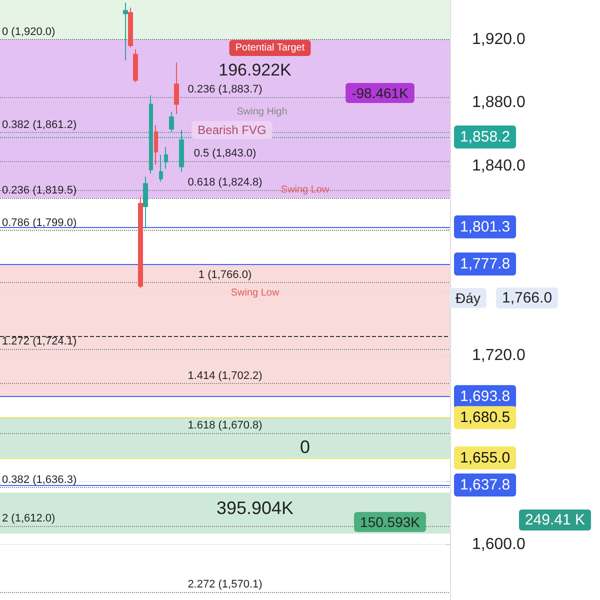  I want to click on ref-line-label: 1,637.8, so click(485, 485).